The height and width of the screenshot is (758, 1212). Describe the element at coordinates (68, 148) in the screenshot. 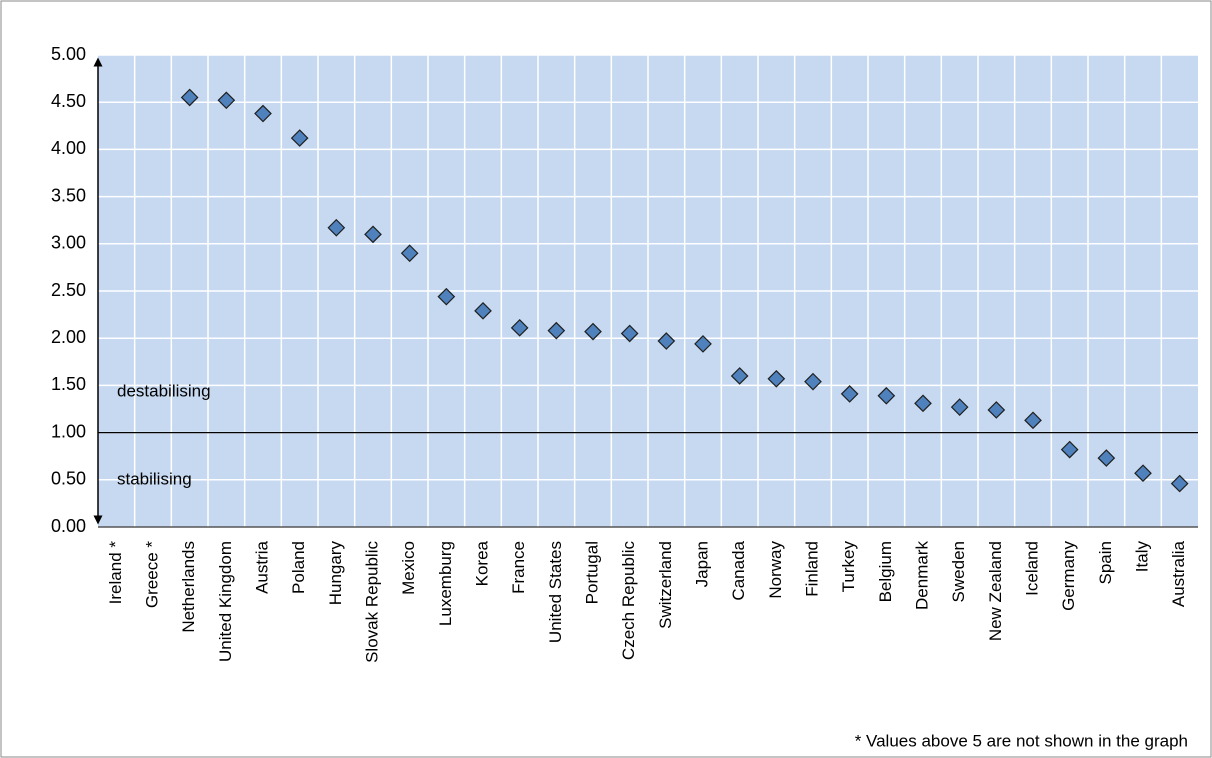

I see `y-tick-label: 4.00` at that location.